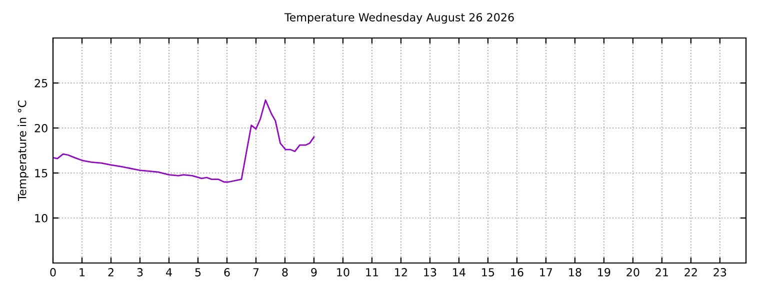  Describe the element at coordinates (372, 272) in the screenshot. I see `x-tick-label: 11` at that location.